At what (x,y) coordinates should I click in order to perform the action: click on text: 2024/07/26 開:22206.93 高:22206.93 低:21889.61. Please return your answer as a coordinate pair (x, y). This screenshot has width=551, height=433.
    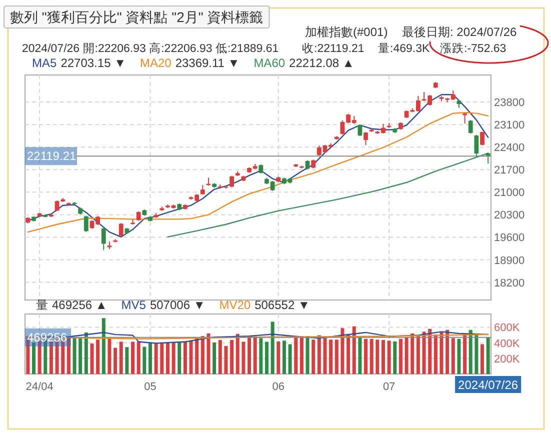
    Looking at the image, I should click on (150, 48).